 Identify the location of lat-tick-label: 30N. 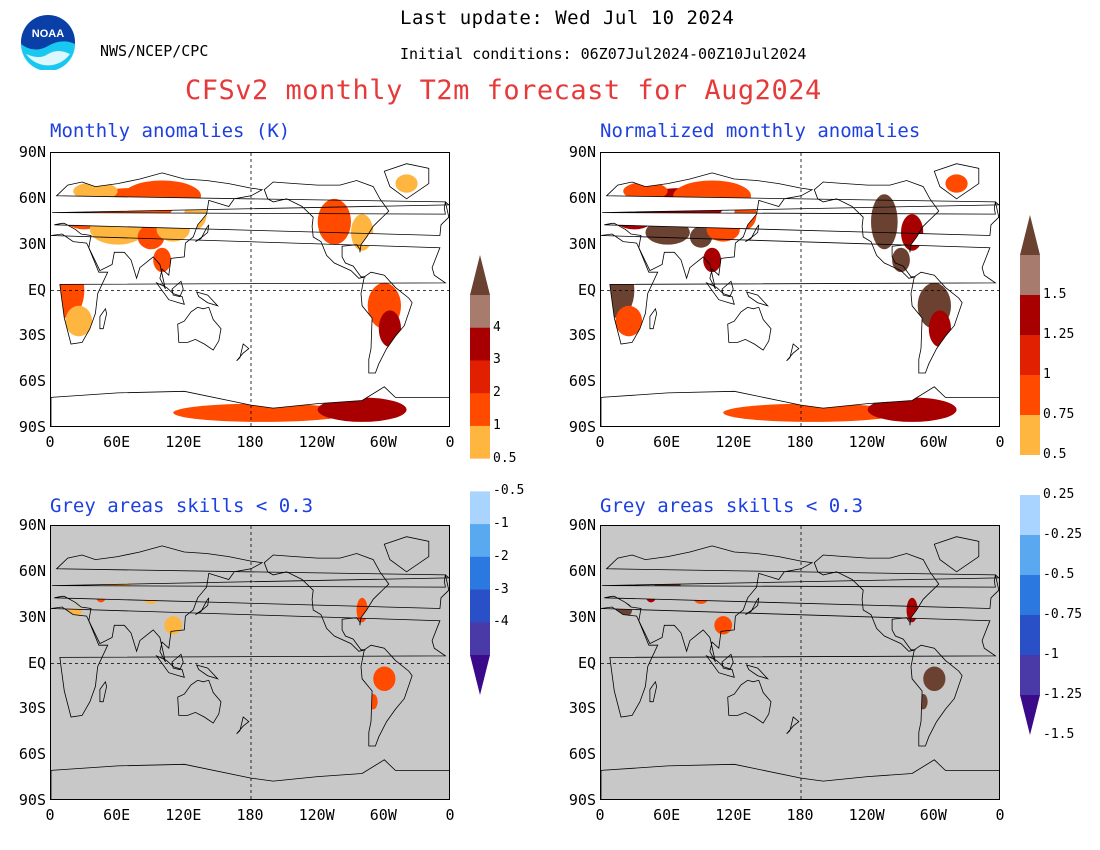
(32, 616).